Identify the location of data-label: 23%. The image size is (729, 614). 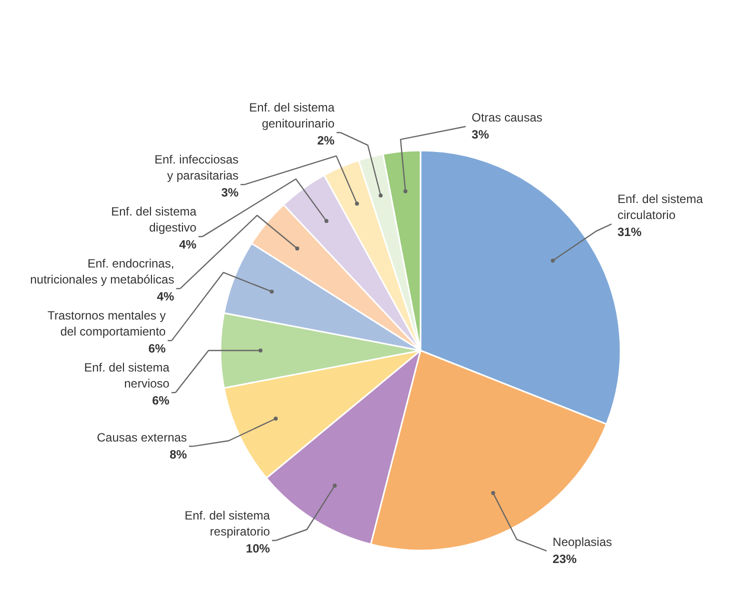
(564, 559).